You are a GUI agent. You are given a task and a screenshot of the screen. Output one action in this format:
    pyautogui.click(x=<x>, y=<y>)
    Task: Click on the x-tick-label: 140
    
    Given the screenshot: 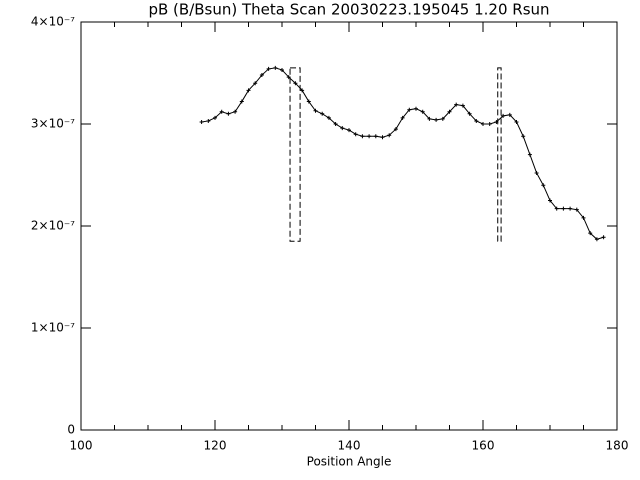 What is the action you would take?
    pyautogui.click(x=349, y=446)
    